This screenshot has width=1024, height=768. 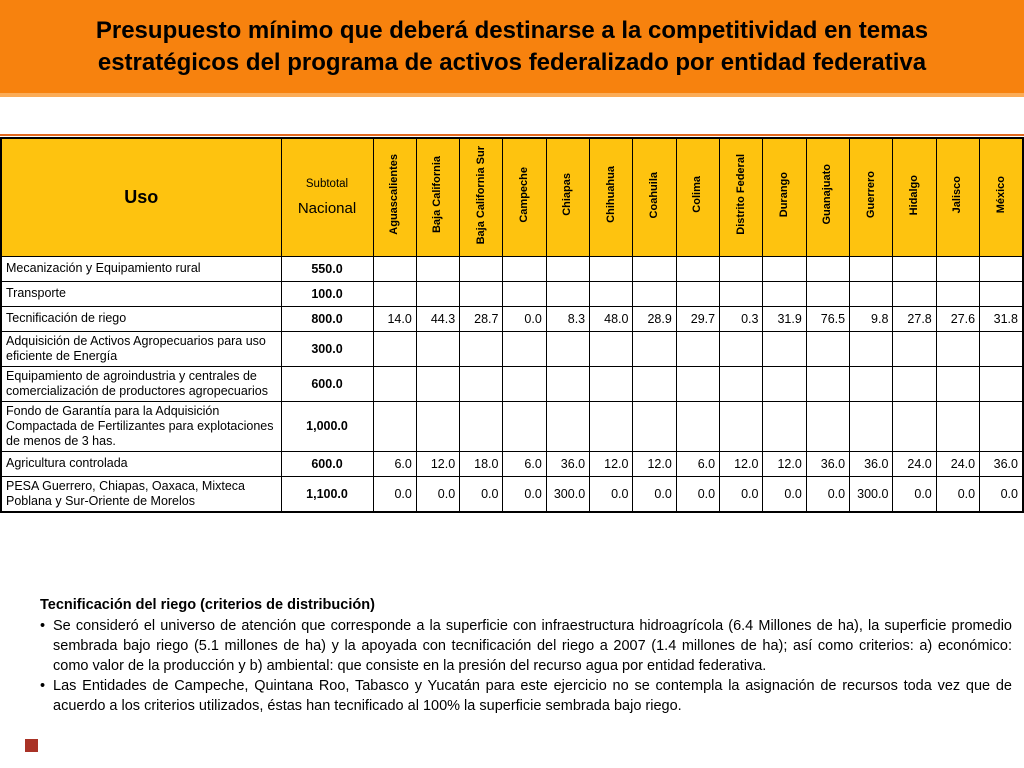 What do you see at coordinates (871, 463) in the screenshot?
I see `row-state-value: 36.0` at bounding box center [871, 463].